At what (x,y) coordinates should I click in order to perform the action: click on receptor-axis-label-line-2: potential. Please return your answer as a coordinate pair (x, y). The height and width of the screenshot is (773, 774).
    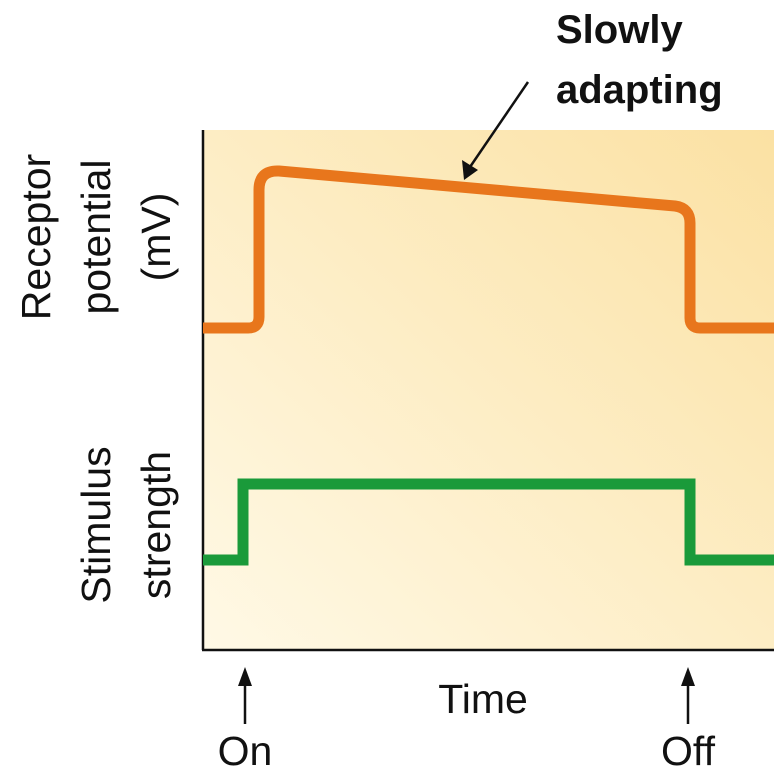
    Looking at the image, I should click on (96, 236).